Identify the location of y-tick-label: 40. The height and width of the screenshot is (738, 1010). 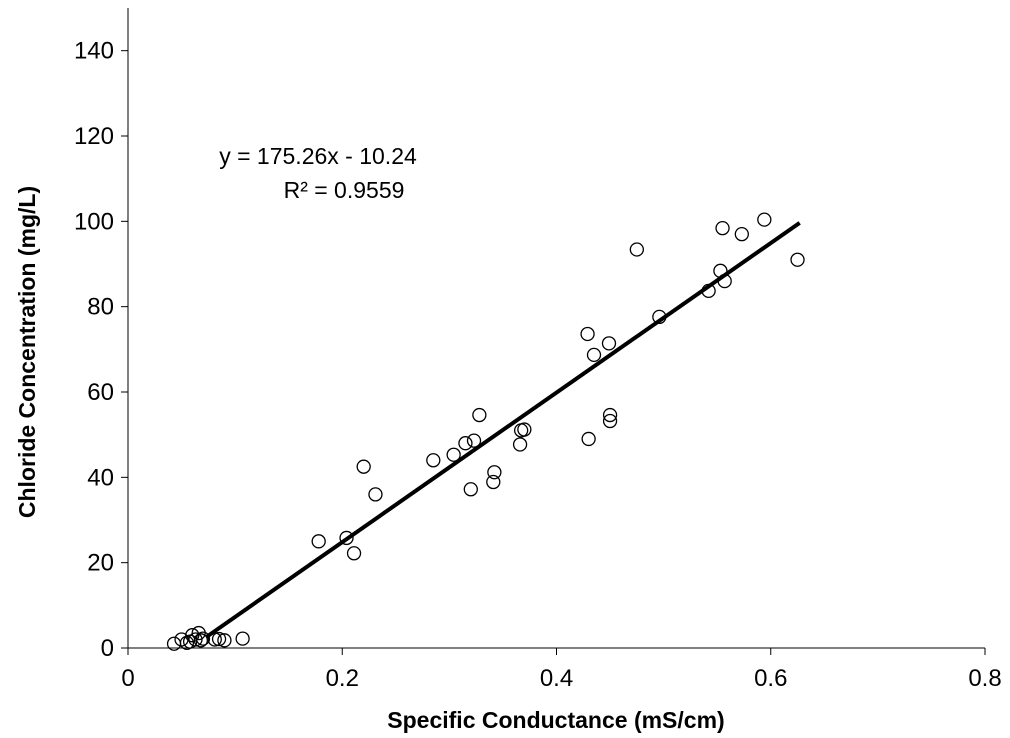
(100, 477).